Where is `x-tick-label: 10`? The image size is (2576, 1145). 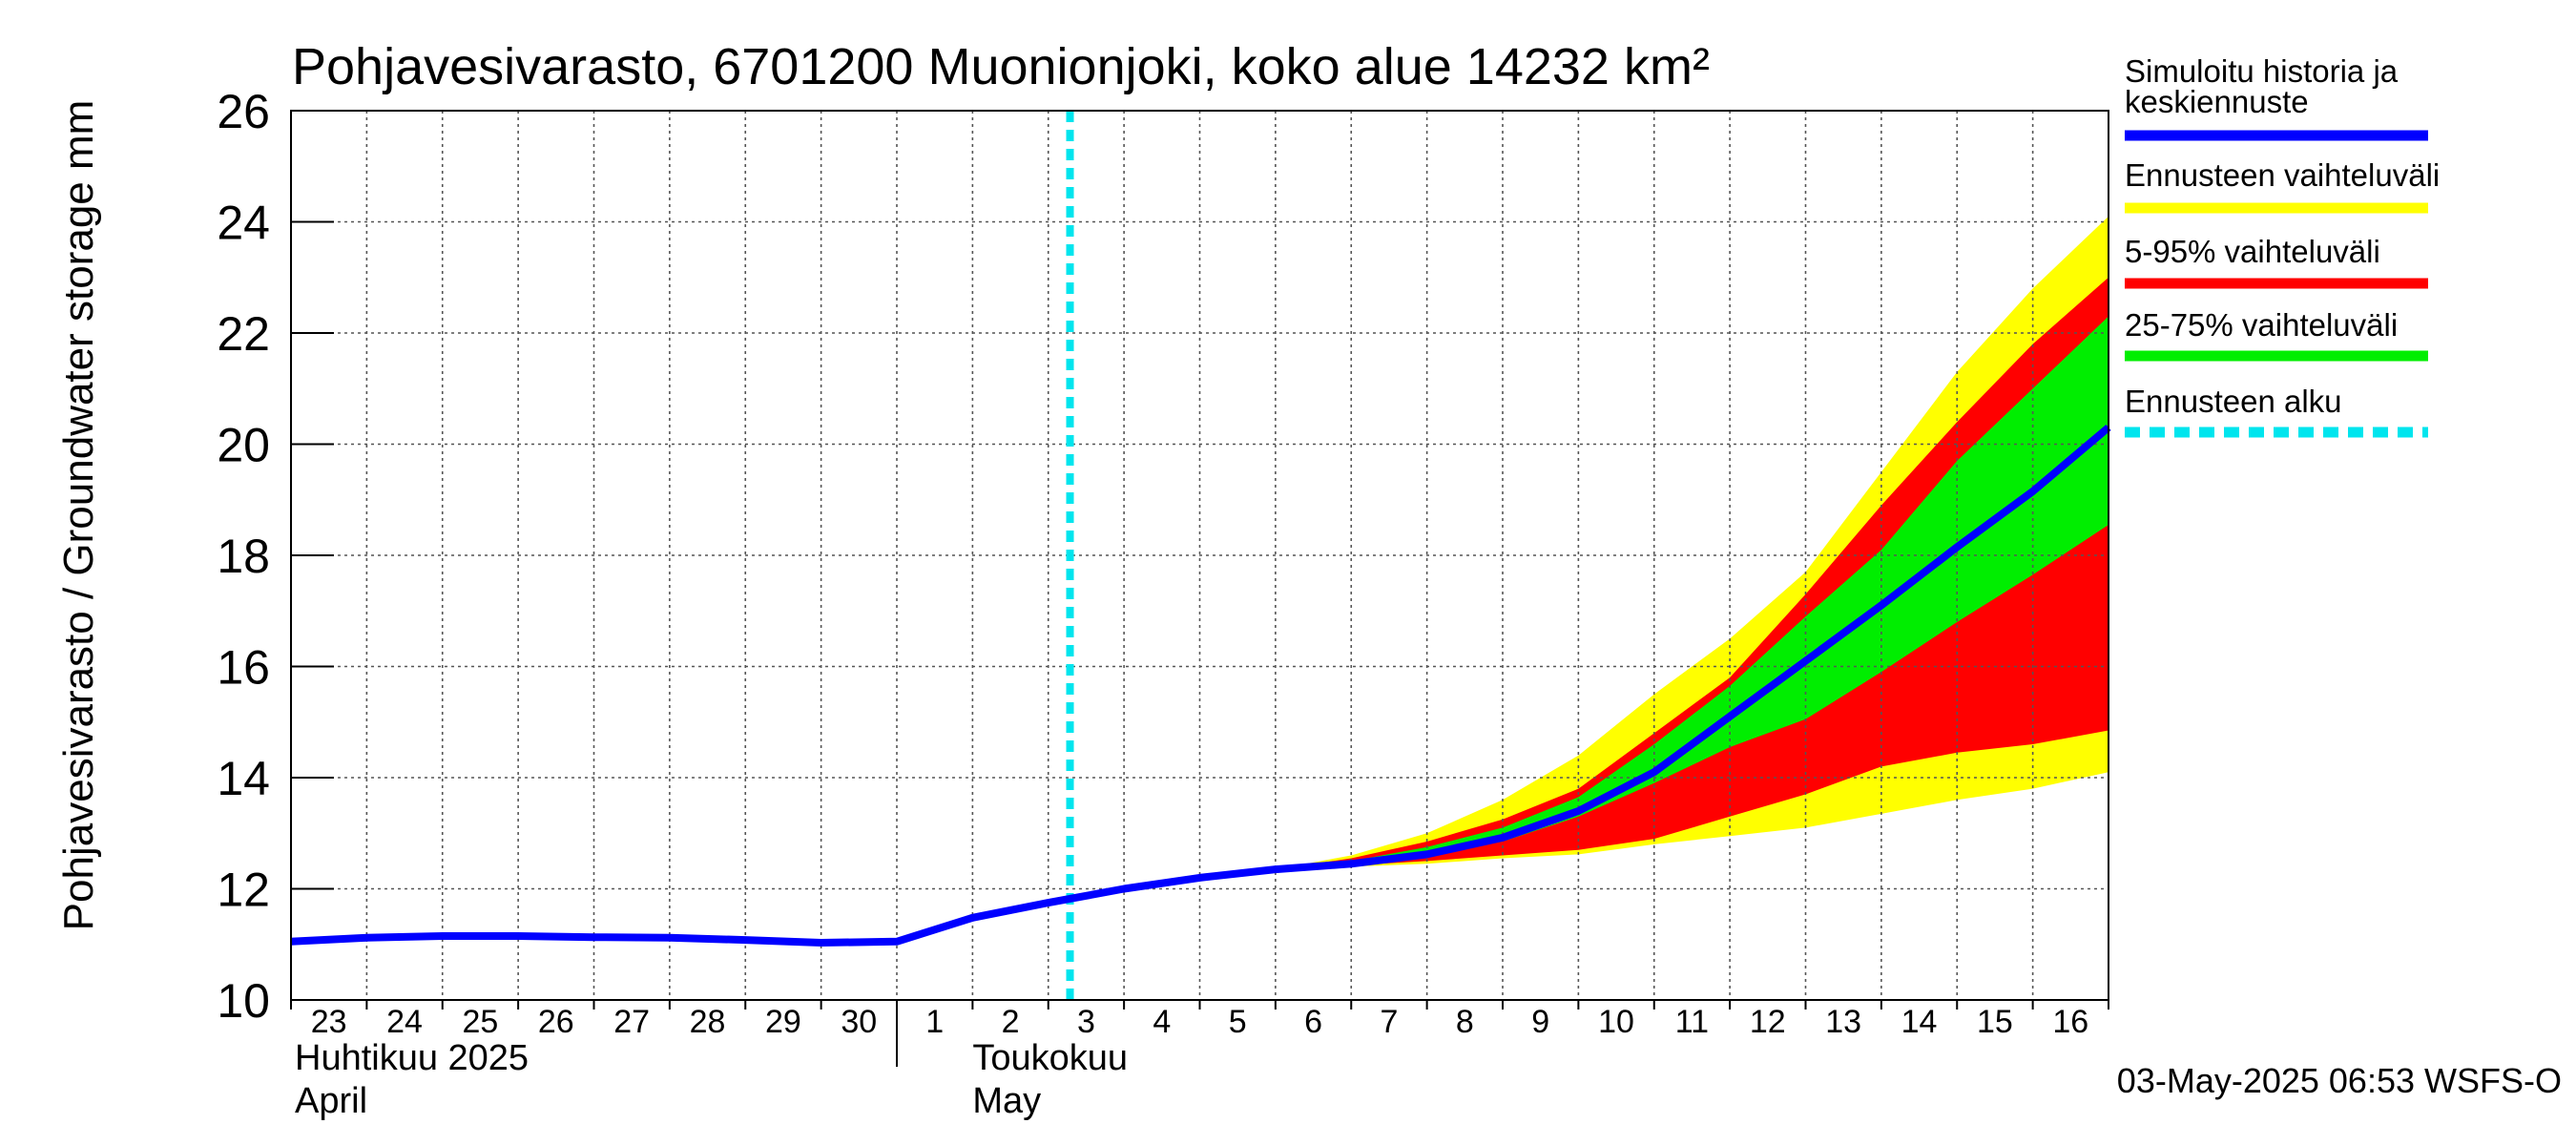 x-tick-label: 10 is located at coordinates (1616, 1022).